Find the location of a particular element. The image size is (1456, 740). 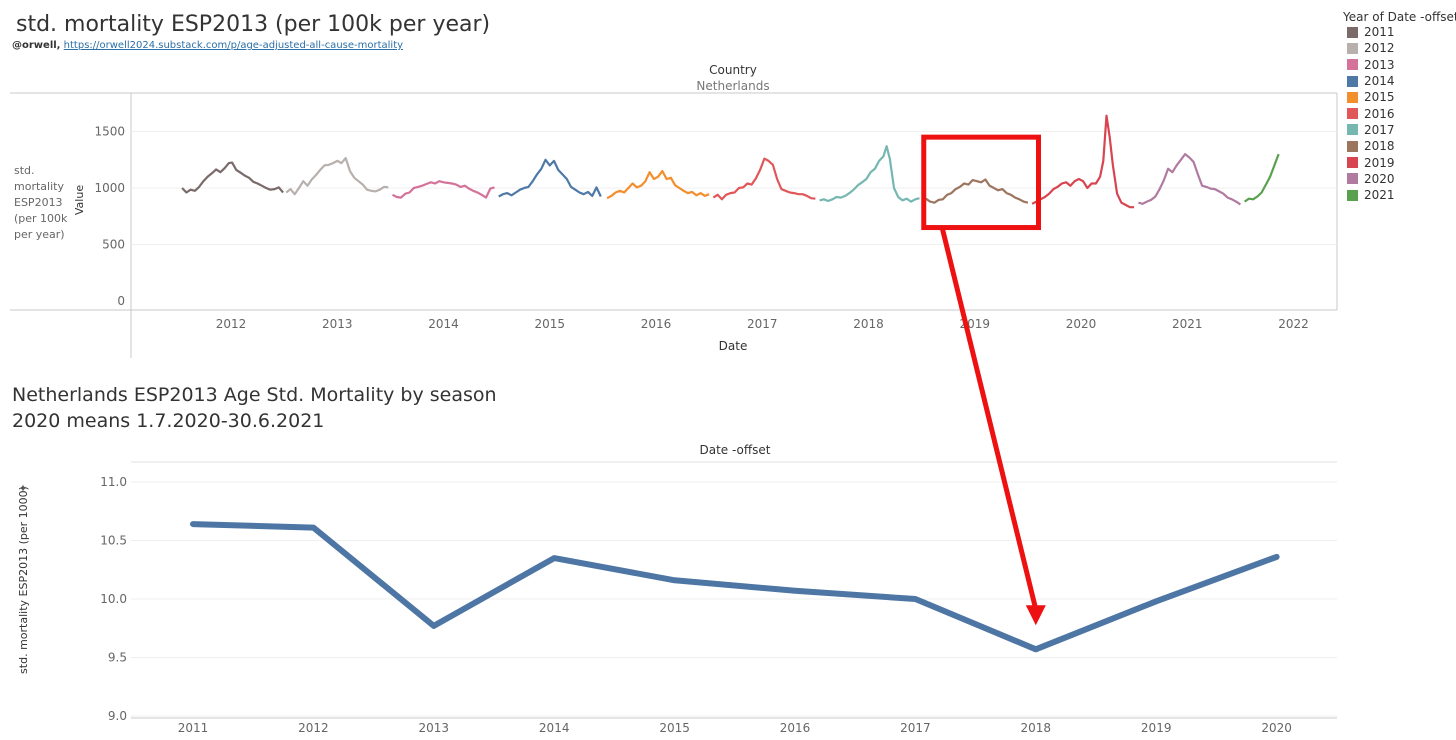

bottom-chart-y-axis-label: std. mortality ESP2013 (per 1000) is located at coordinates (23, 580).